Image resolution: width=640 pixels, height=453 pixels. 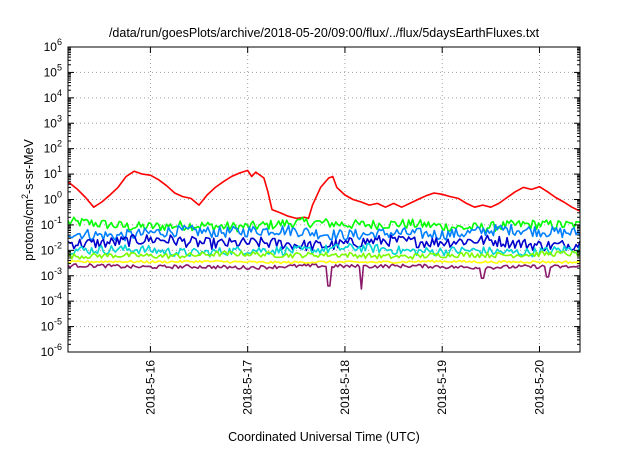 I want to click on y-tick-label: 10⁵, so click(x=53, y=70).